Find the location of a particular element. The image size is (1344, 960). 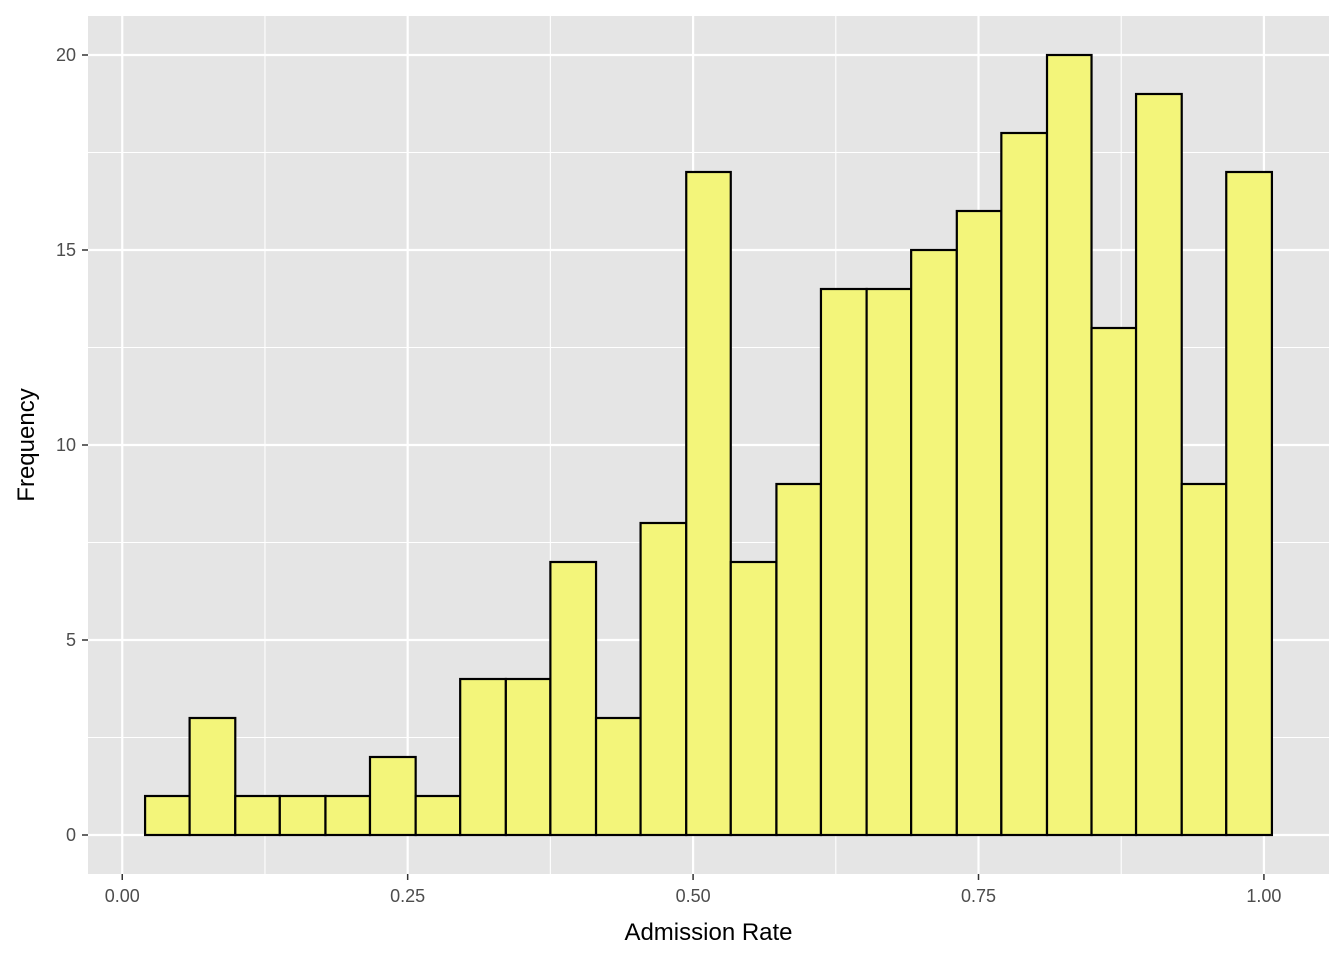

x-tick-label: 0.75 is located at coordinates (978, 896).